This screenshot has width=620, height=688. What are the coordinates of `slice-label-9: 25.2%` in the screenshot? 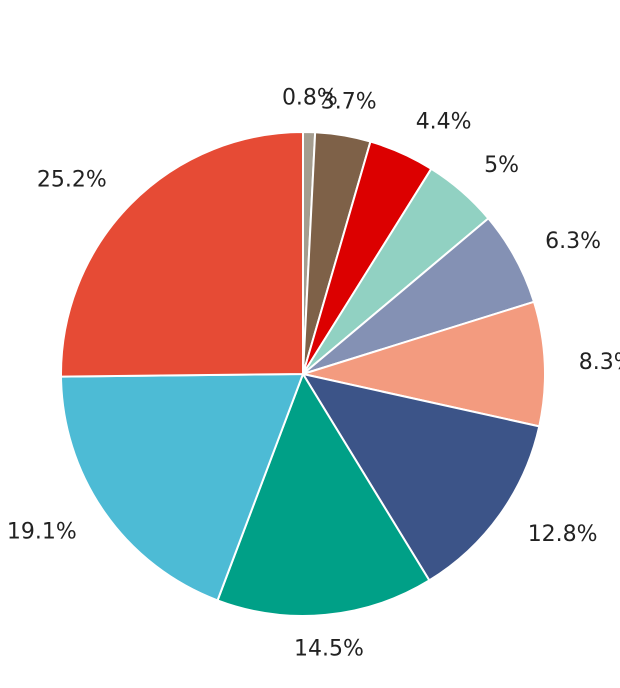 It's located at (72, 179).